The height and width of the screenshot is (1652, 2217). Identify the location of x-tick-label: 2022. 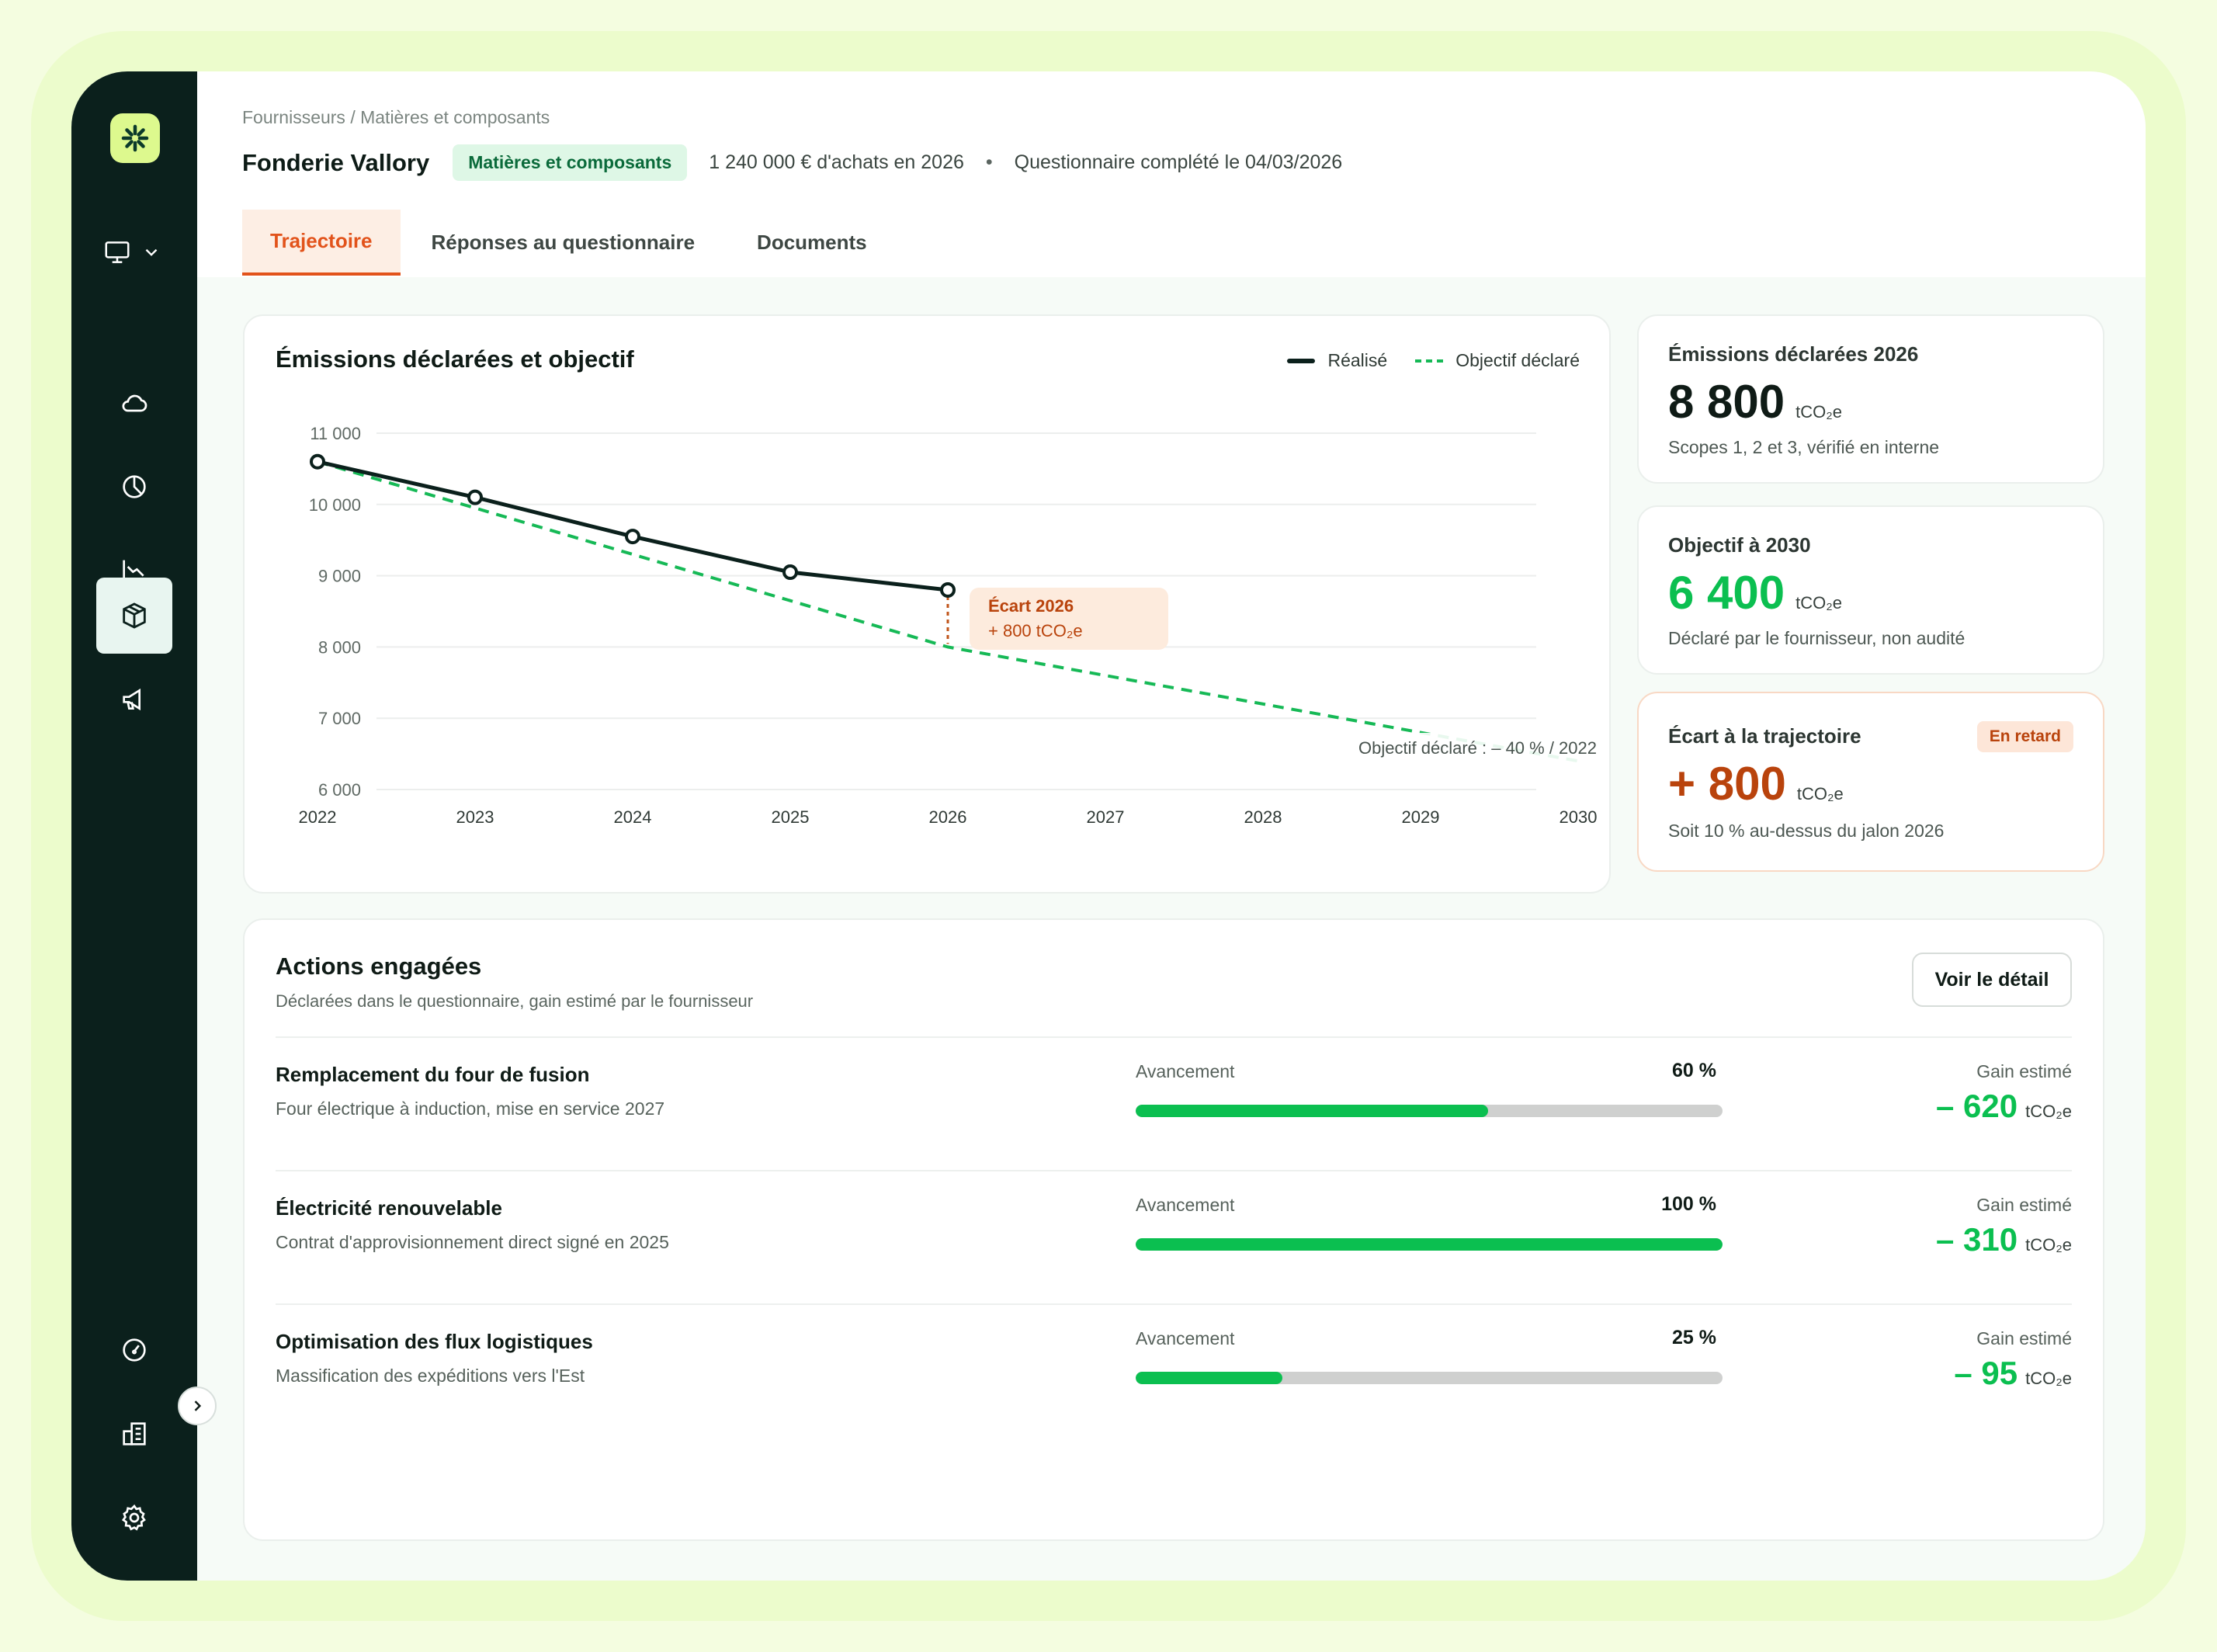
(318, 817).